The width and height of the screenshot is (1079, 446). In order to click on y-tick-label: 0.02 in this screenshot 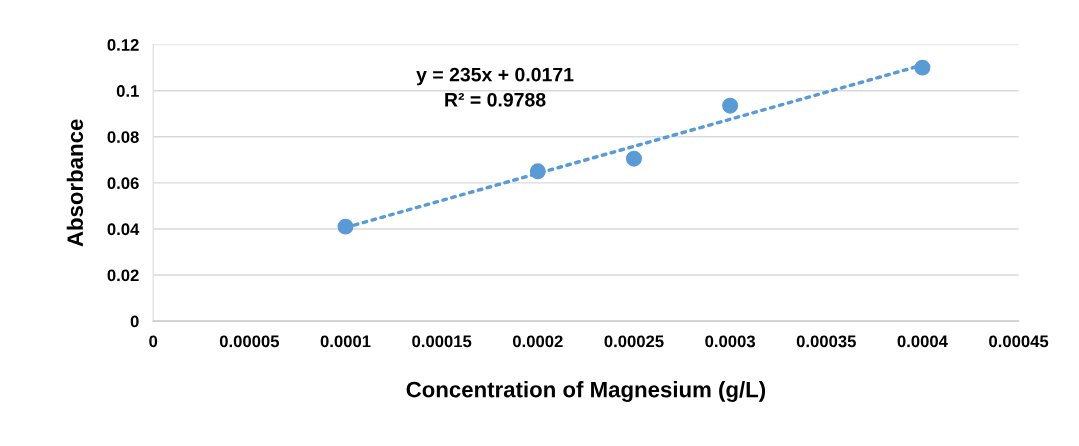, I will do `click(123, 275)`.